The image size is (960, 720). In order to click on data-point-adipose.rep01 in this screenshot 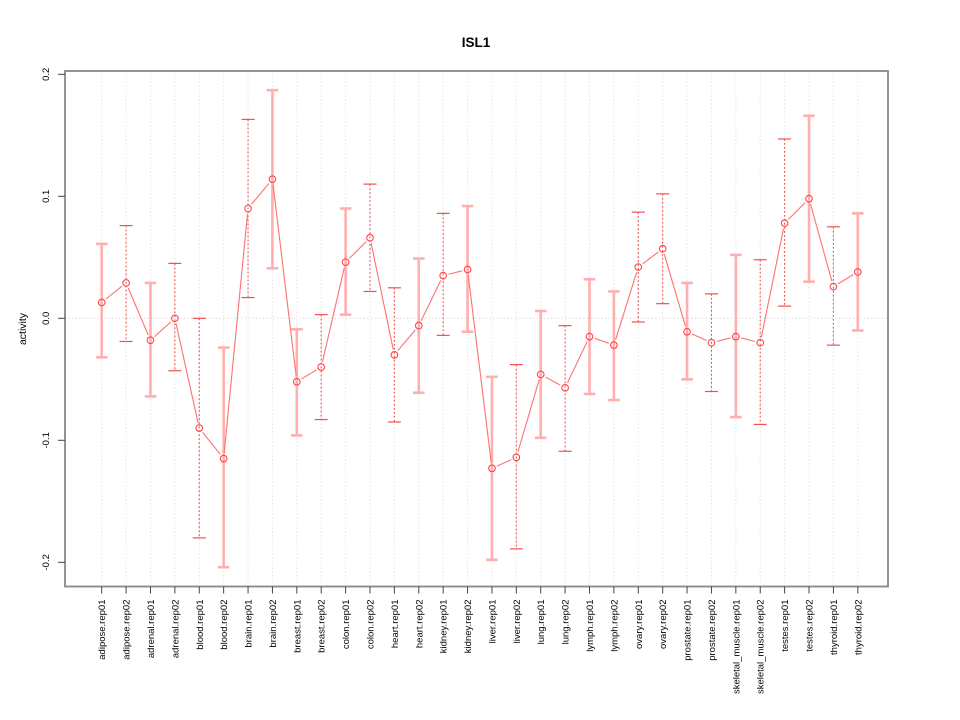, I will do `click(101, 302)`.